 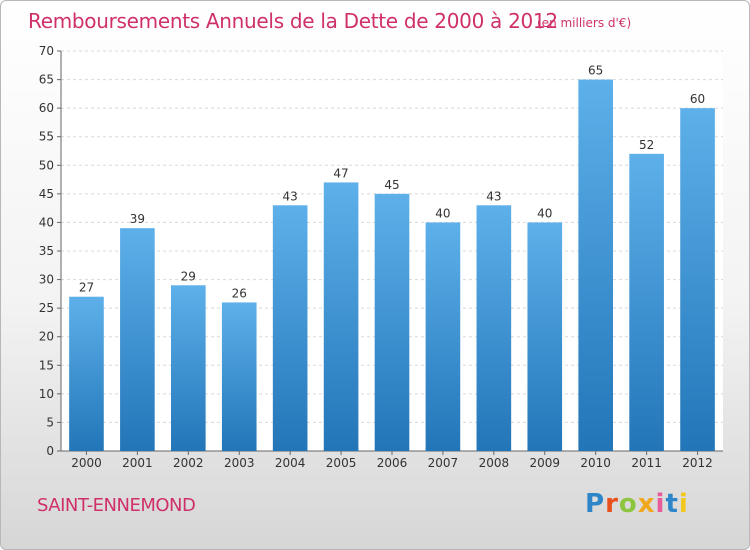 What do you see at coordinates (443, 463) in the screenshot?
I see `x-tick-label: 2007` at bounding box center [443, 463].